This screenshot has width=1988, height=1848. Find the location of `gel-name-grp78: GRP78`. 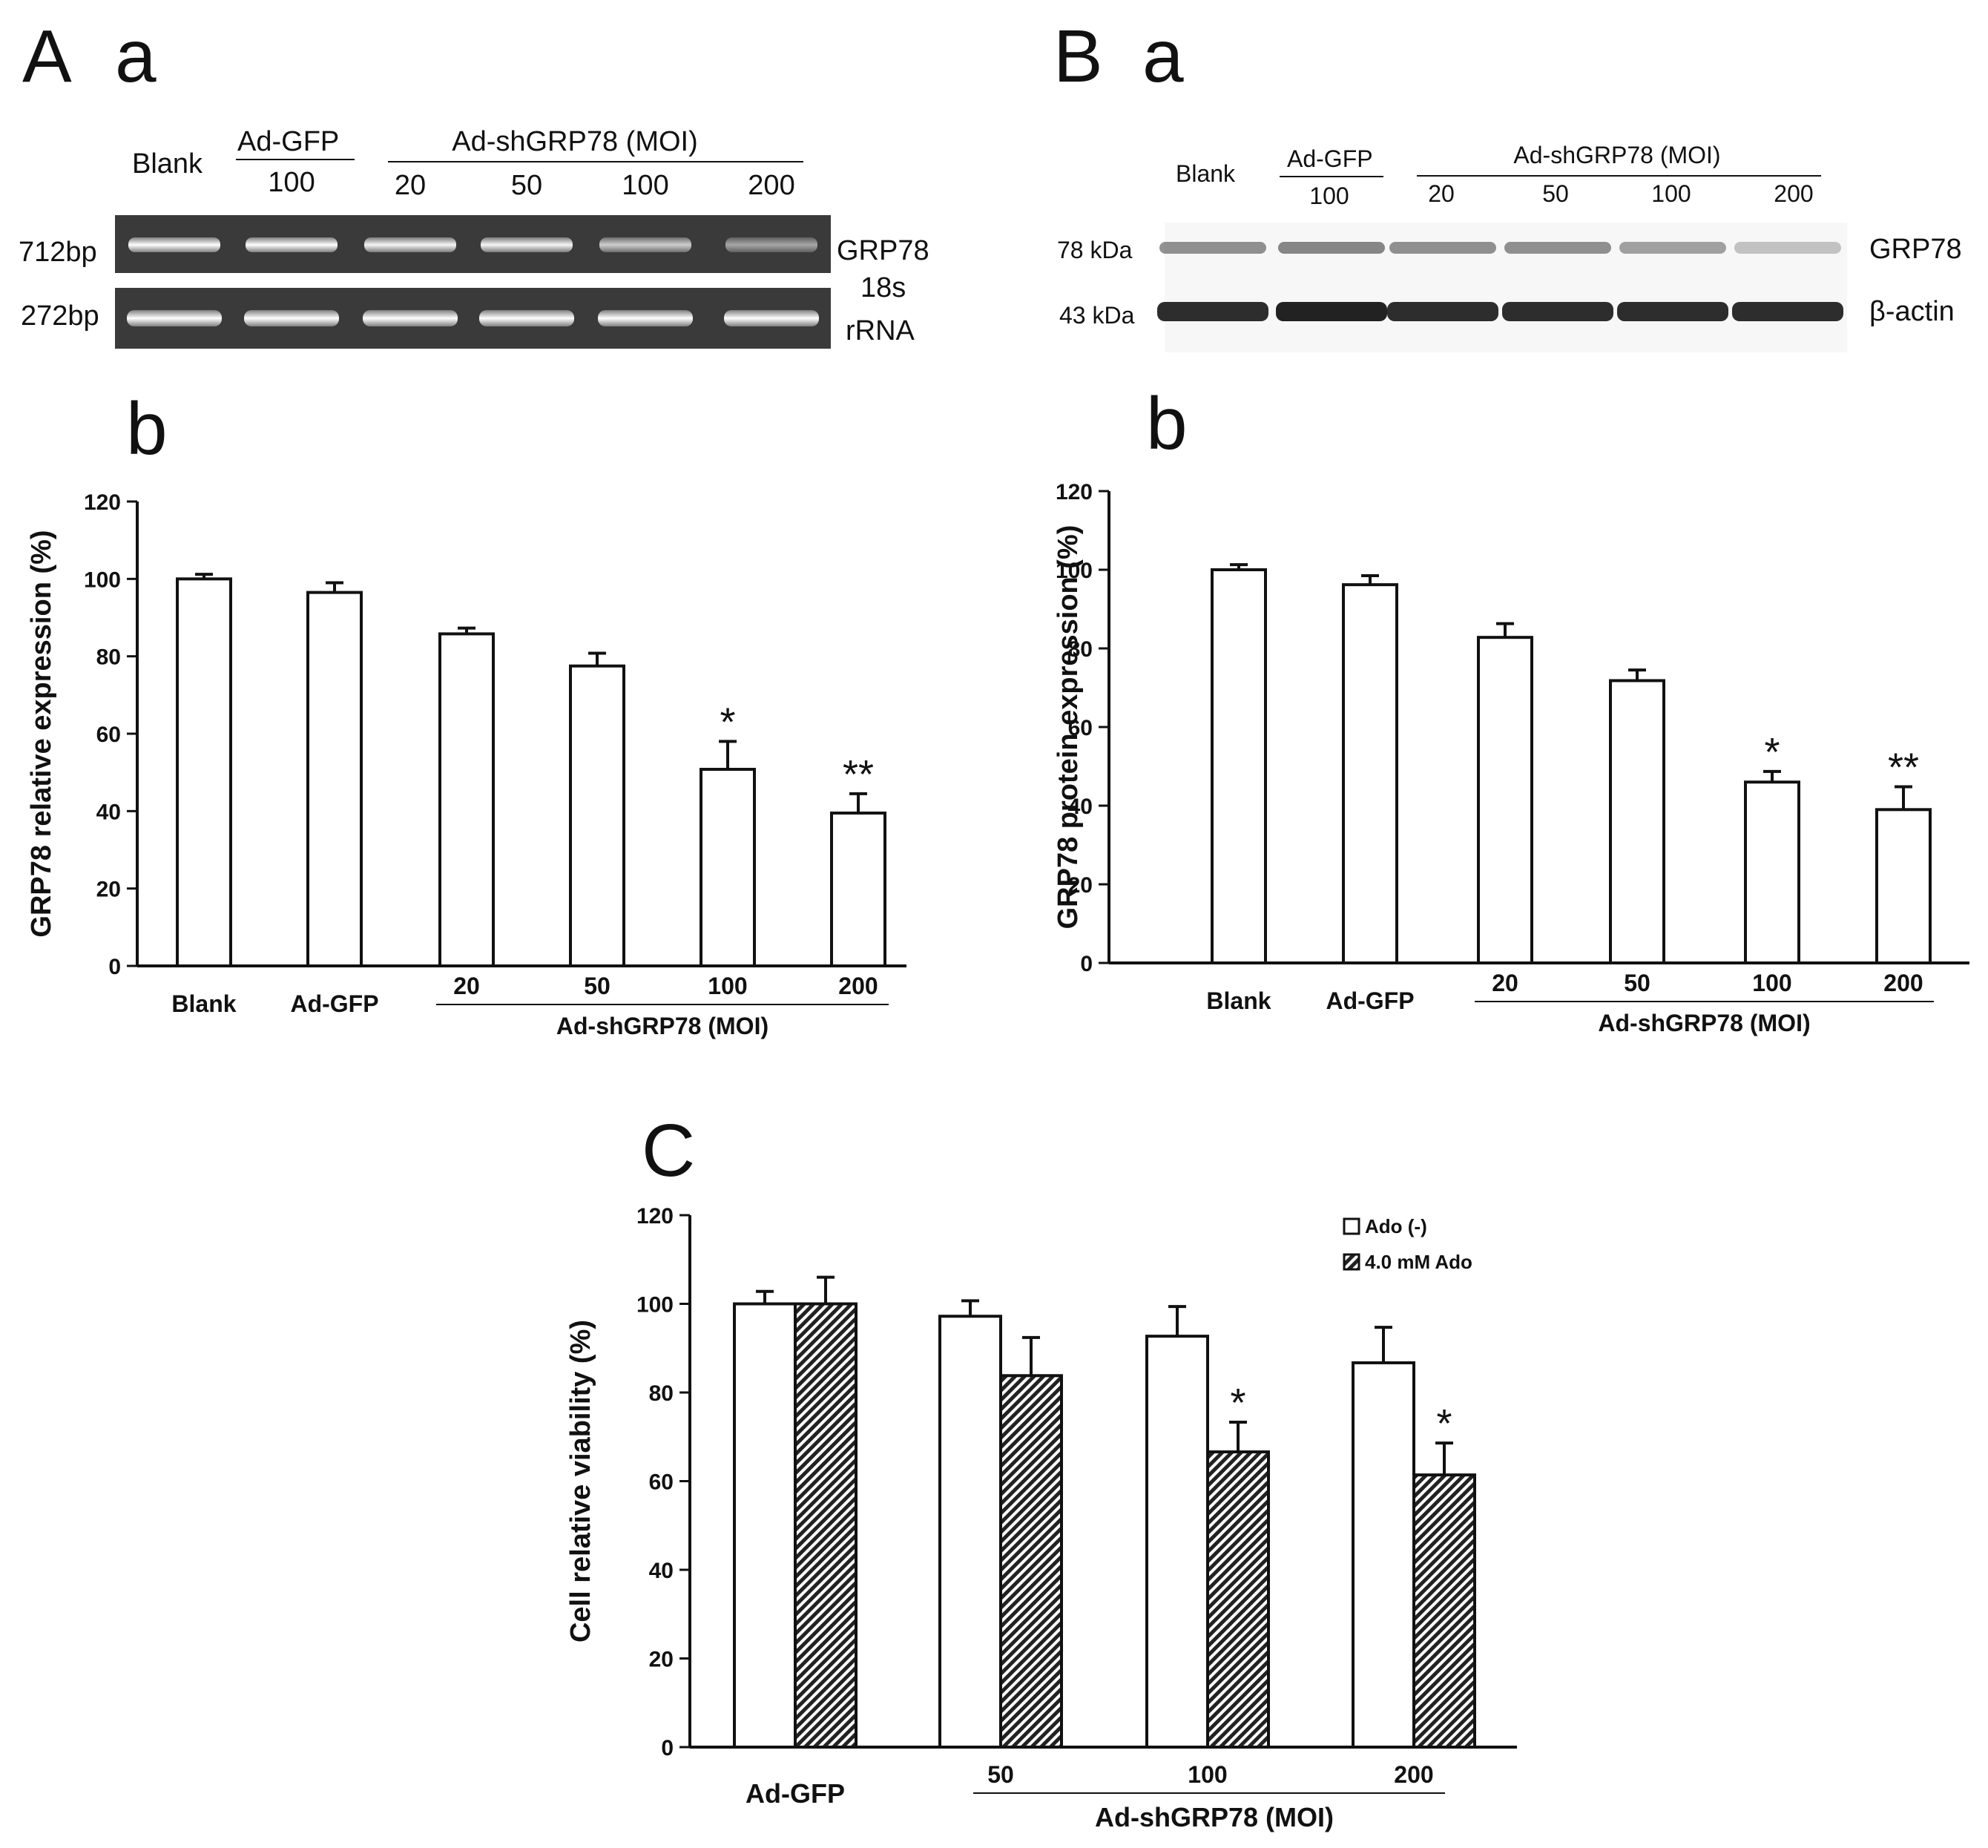

gel-name-grp78: GRP78 is located at coordinates (883, 250).